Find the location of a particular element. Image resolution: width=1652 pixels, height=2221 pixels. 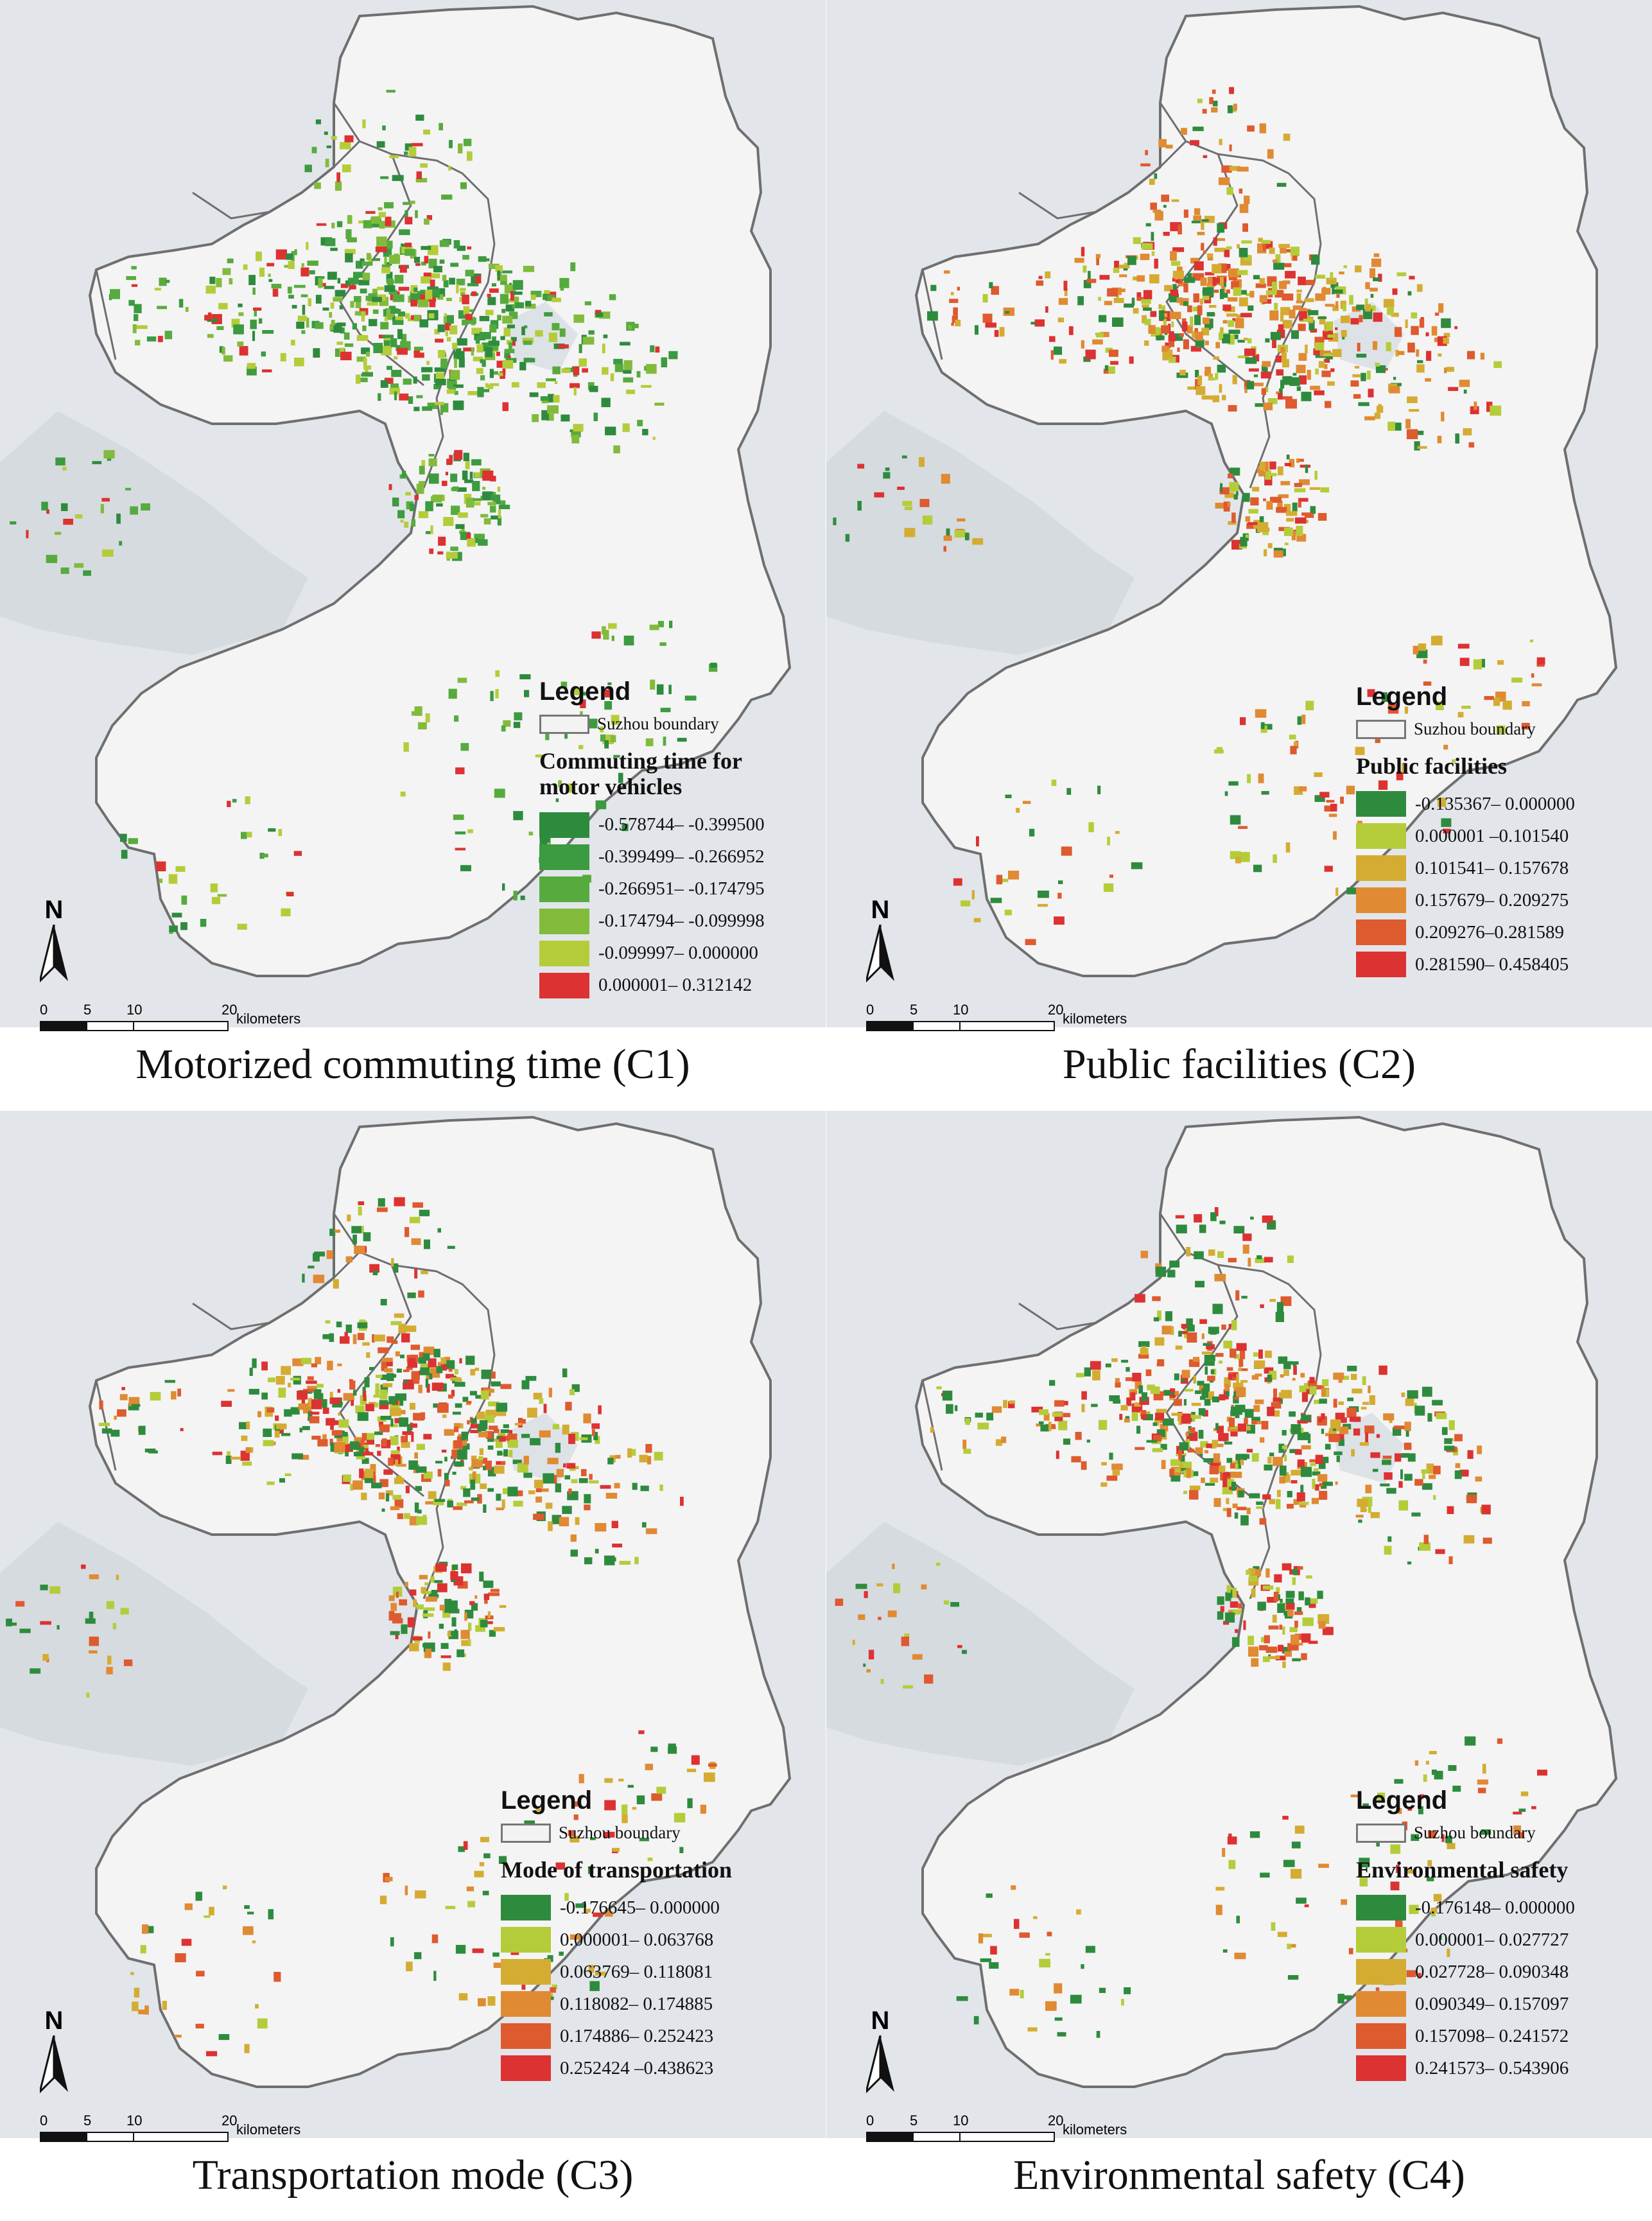

lake-jinji is located at coordinates (1369, 1448).